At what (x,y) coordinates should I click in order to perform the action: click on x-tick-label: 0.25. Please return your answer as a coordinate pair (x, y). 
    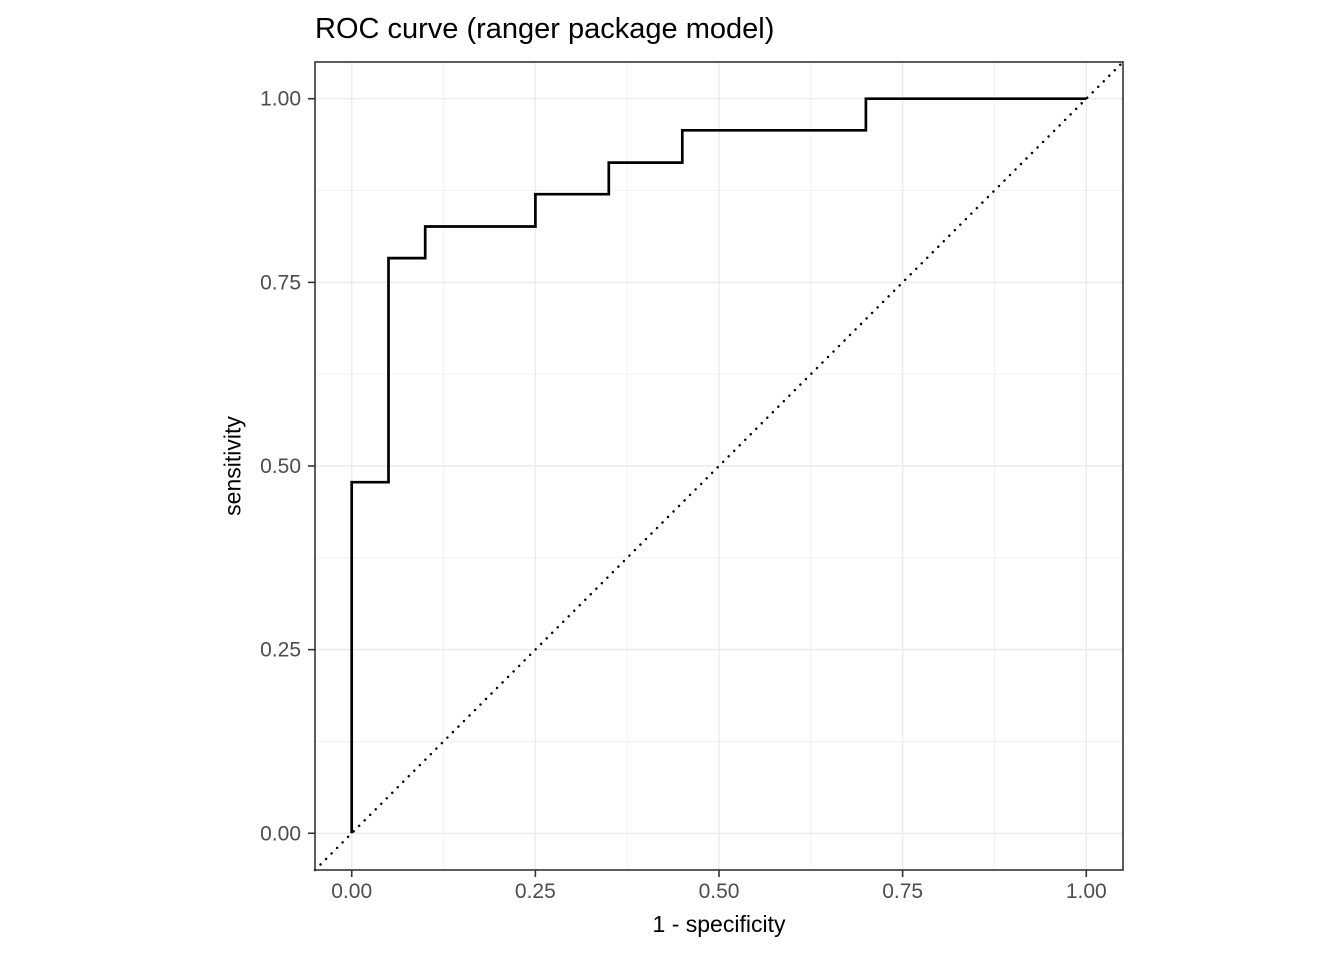
    Looking at the image, I should click on (535, 891).